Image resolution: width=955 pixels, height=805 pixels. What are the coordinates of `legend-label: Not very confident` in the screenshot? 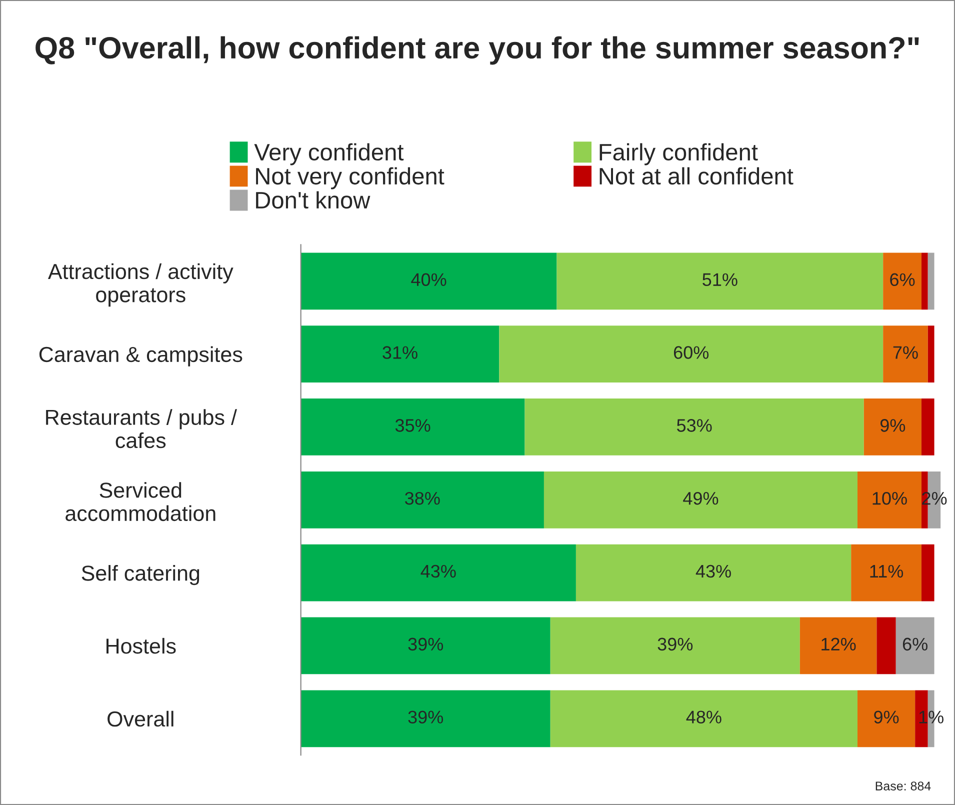 It's located at (350, 178).